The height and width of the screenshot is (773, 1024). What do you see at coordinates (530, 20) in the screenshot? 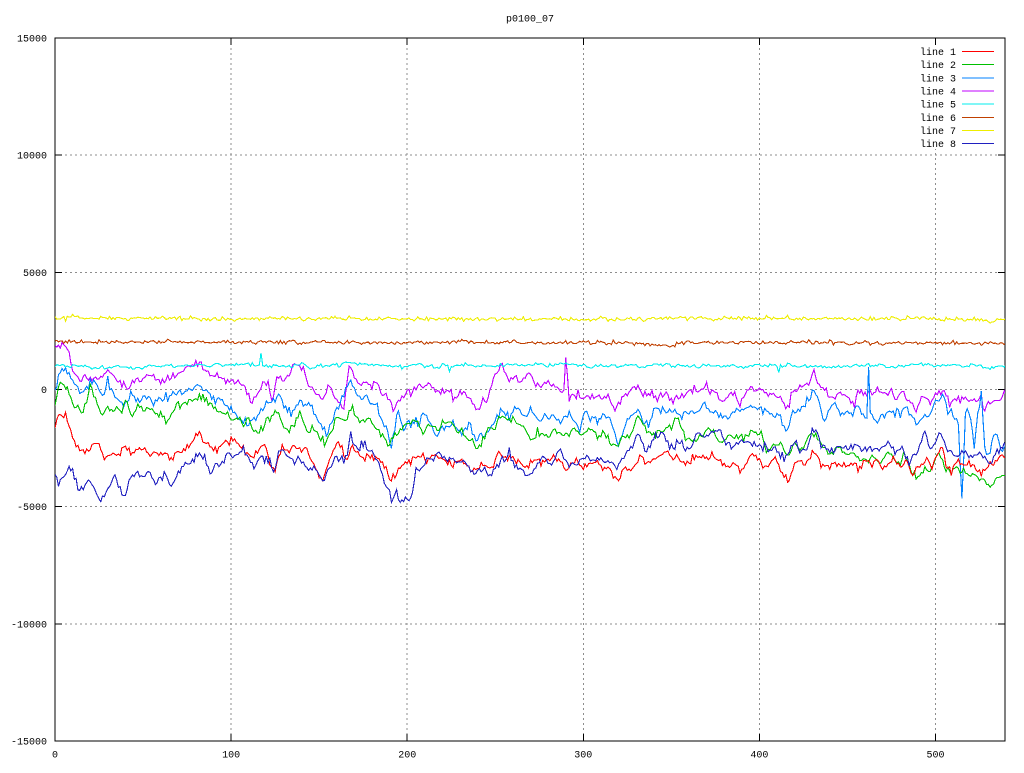
I see `svg-text: p0100_07` at bounding box center [530, 20].